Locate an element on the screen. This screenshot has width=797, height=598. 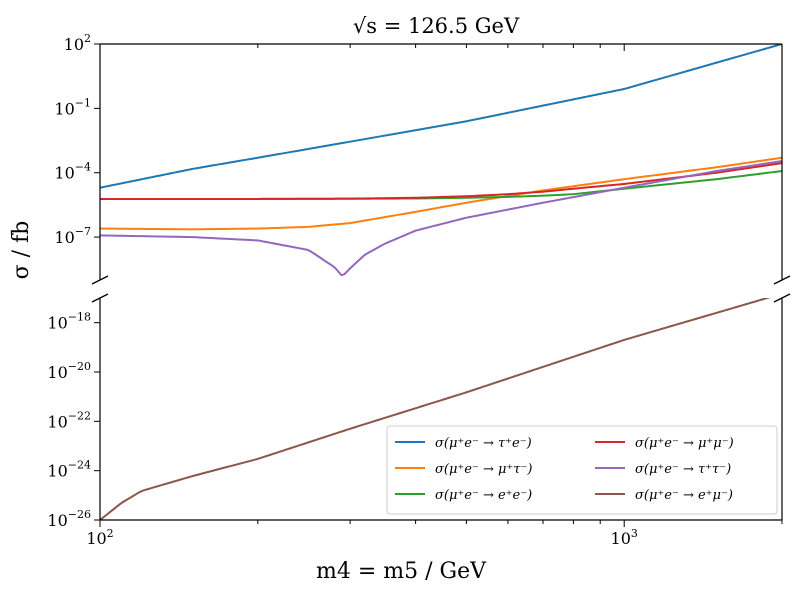
legend-label: σ(μ⁺e⁻ → e⁺μ⁻) is located at coordinates (684, 495).